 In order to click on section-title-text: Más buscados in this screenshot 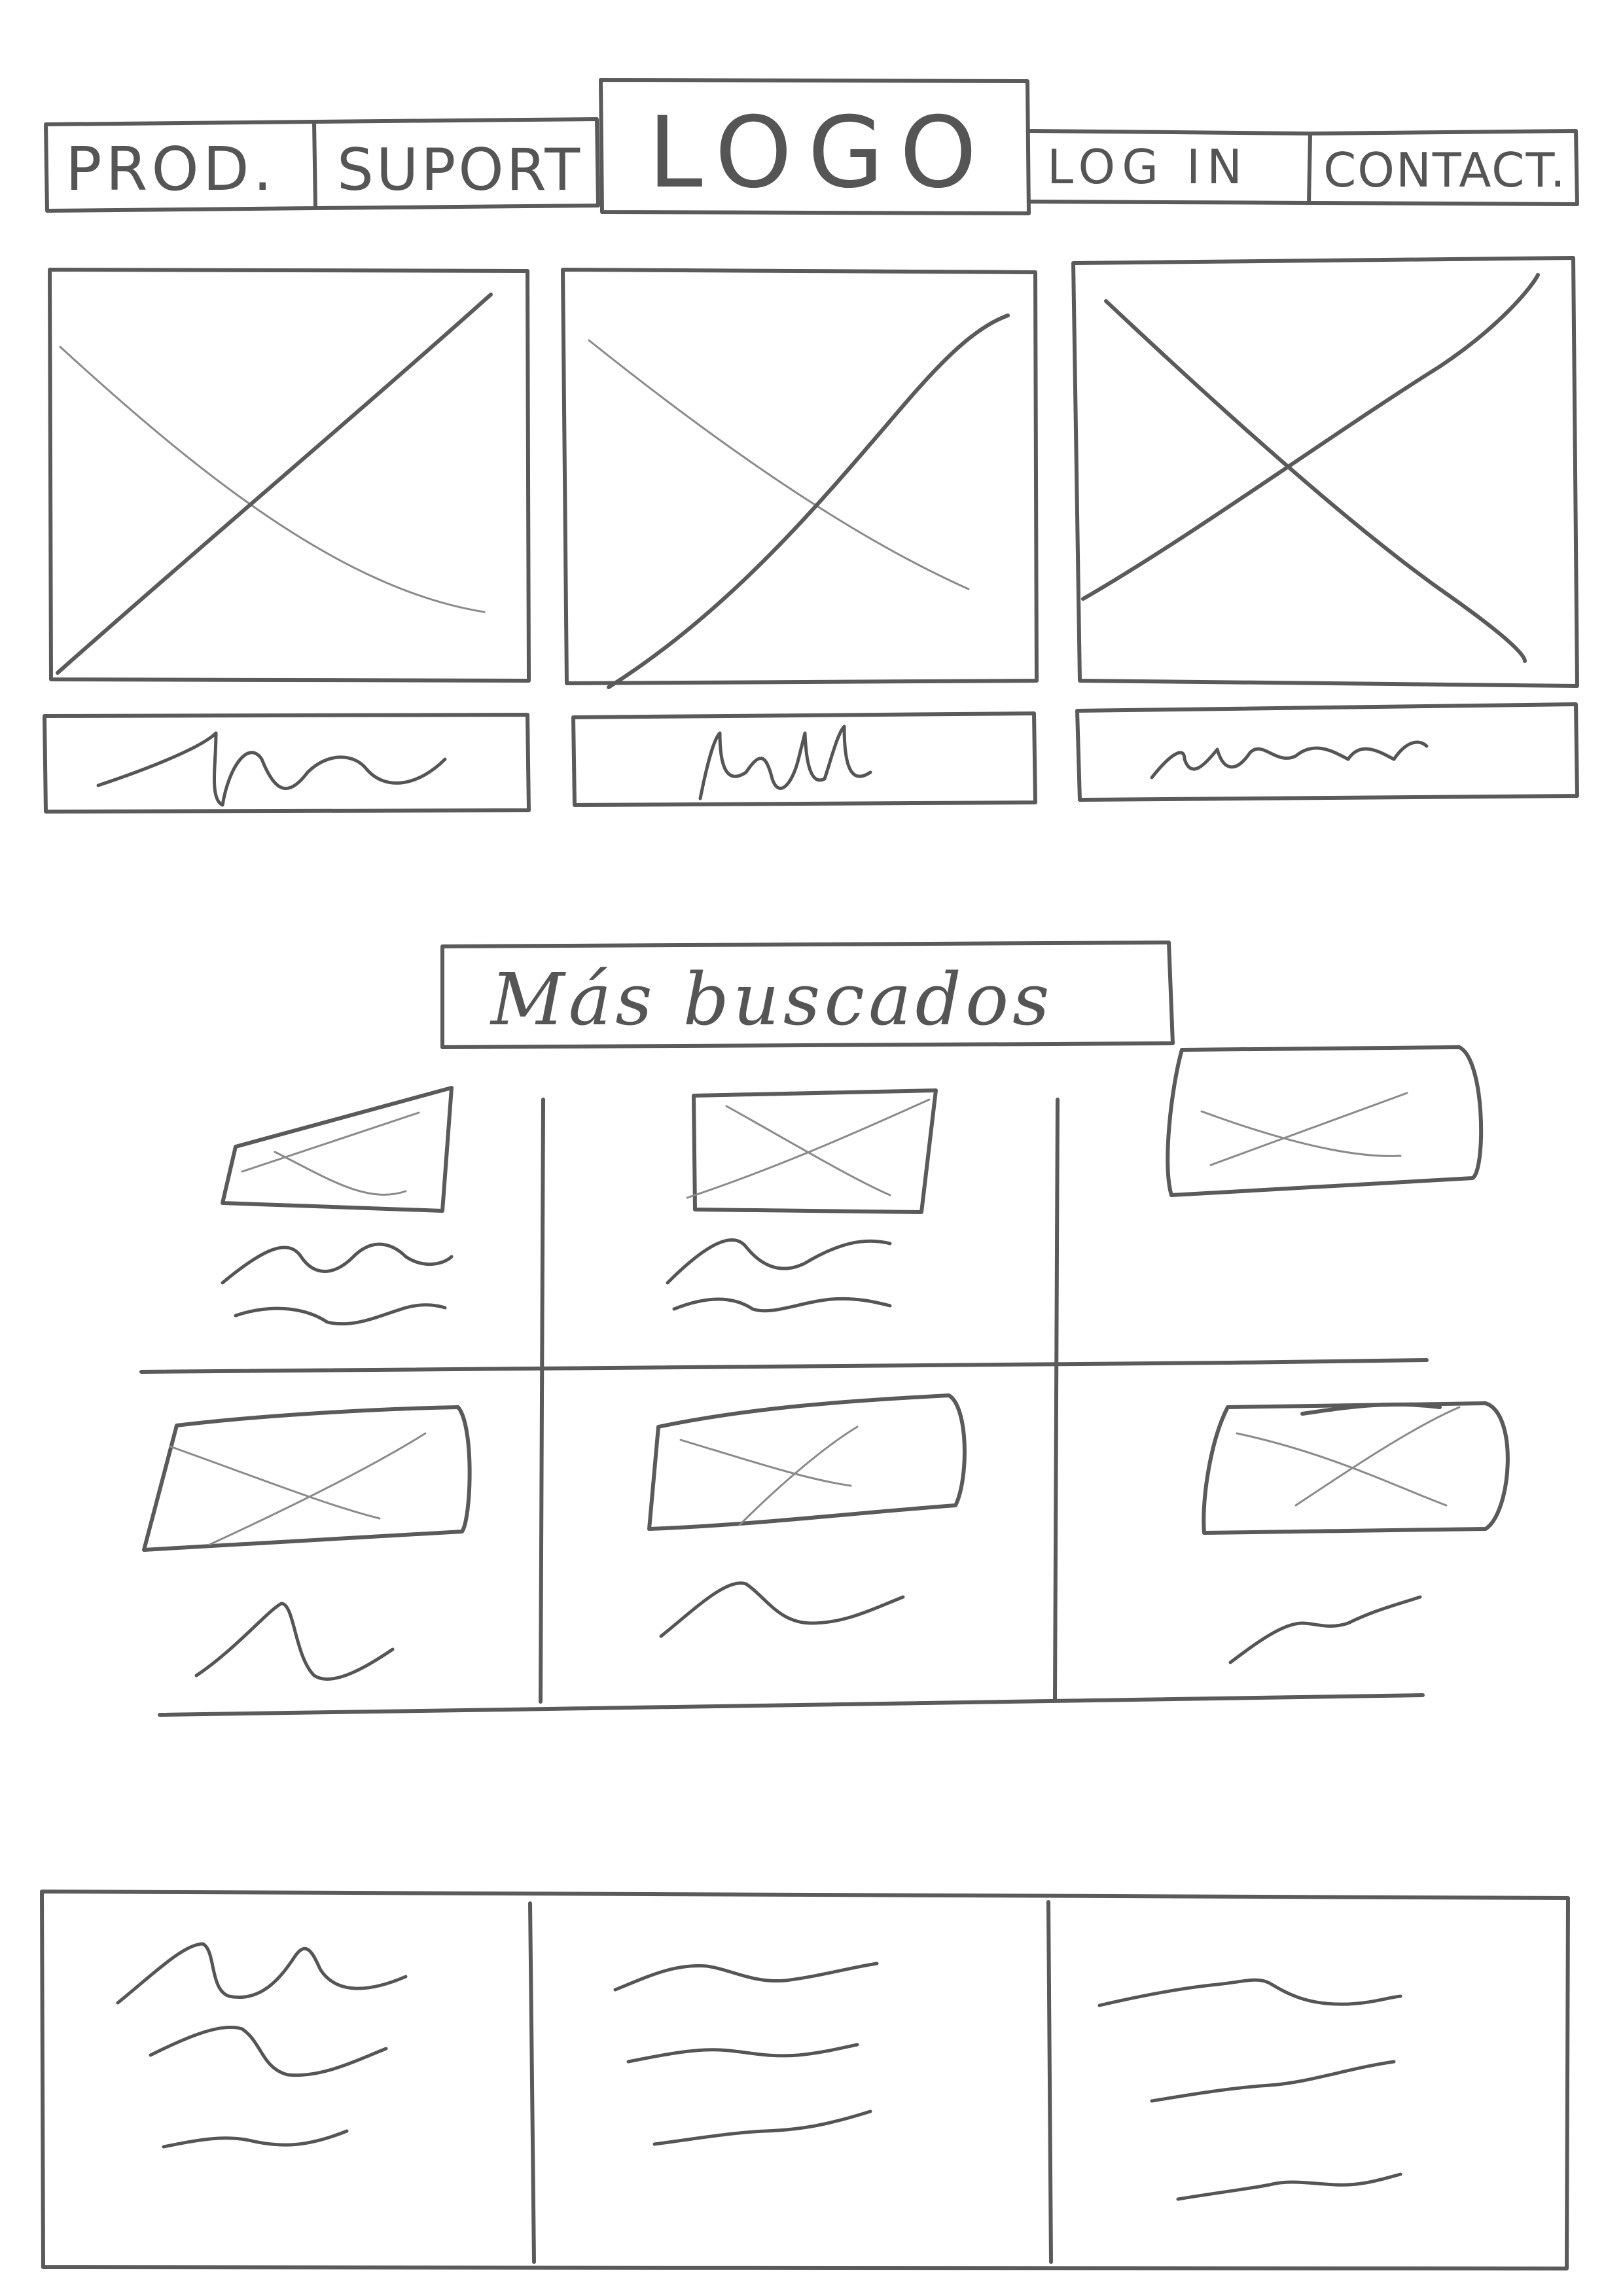, I will do `click(772, 999)`.